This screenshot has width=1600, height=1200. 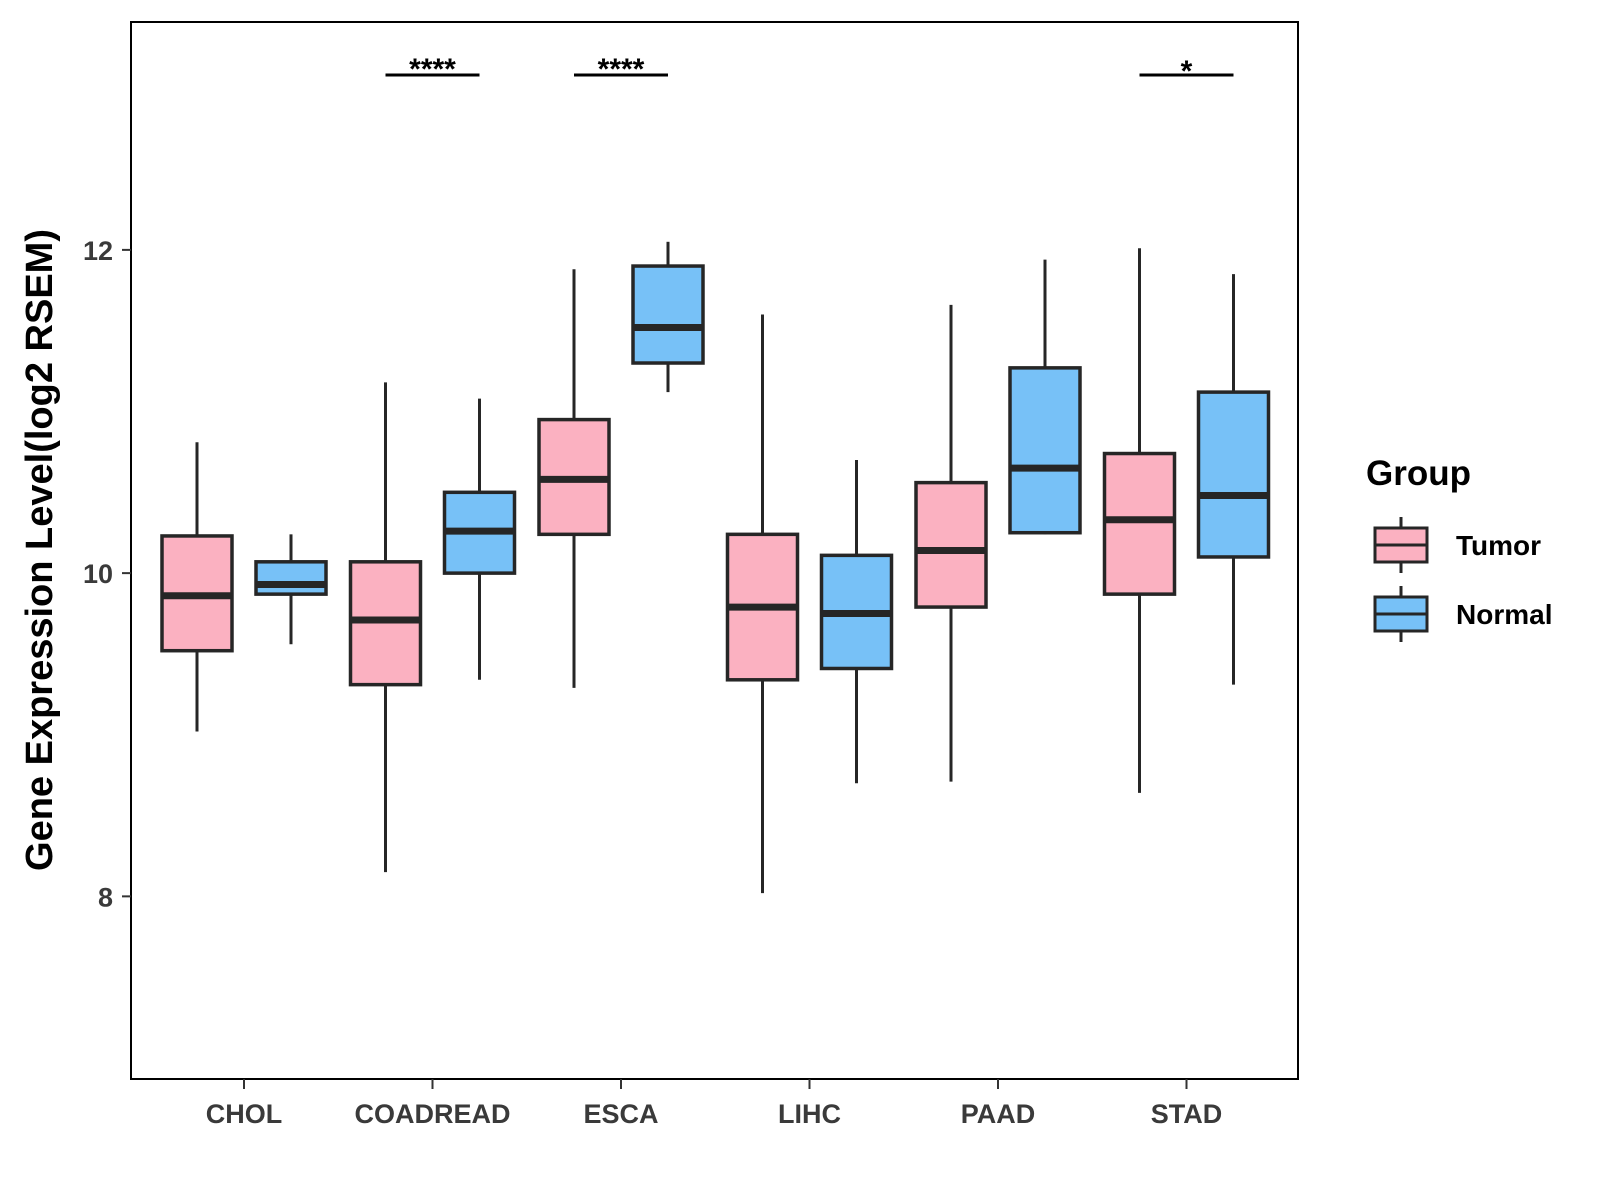 I want to click on box-tumor-paad, so click(x=951, y=543).